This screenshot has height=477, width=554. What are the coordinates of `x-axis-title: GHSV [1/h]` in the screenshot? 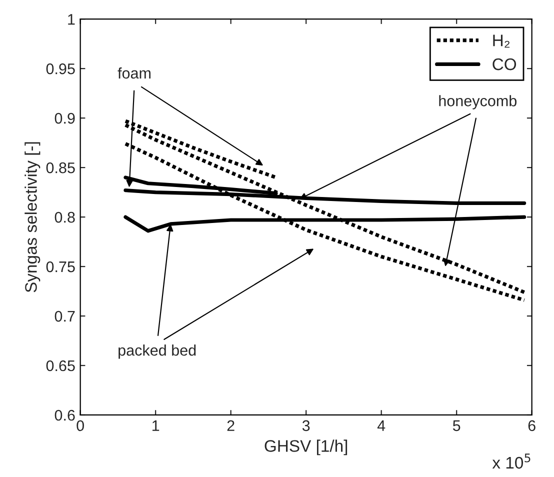 It's located at (306, 448).